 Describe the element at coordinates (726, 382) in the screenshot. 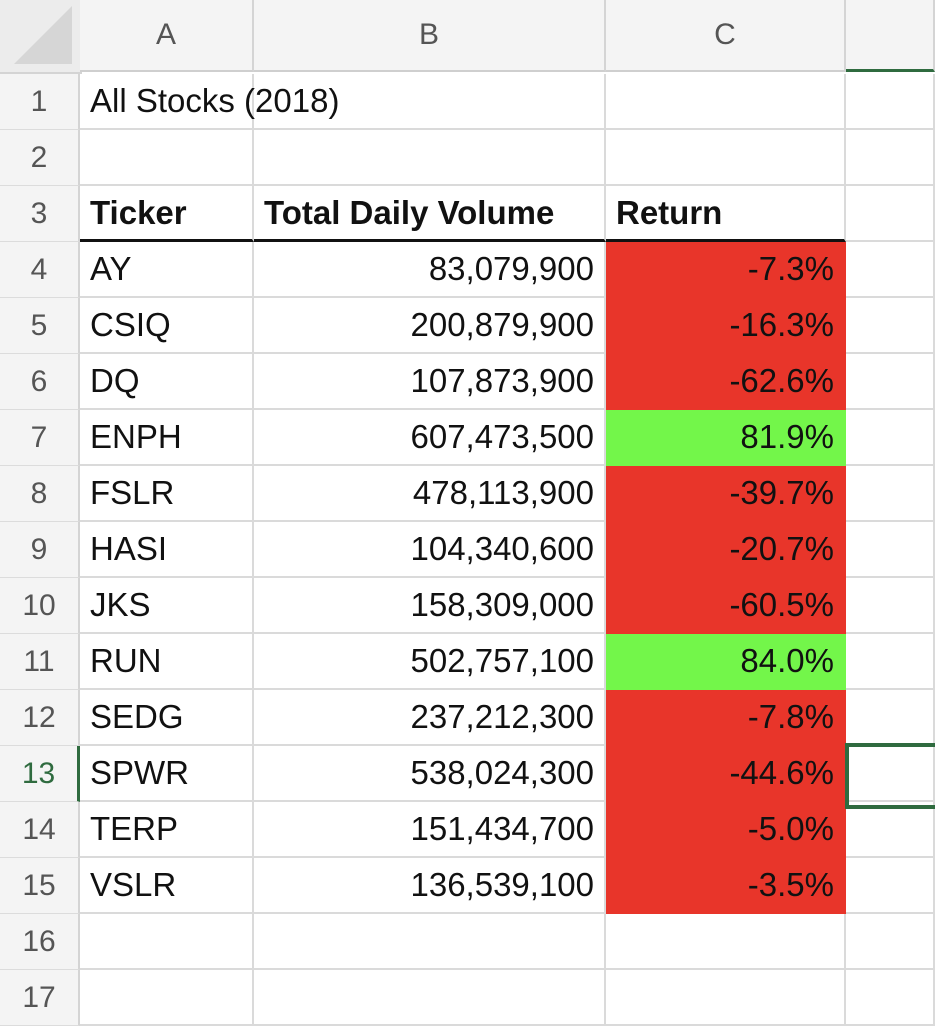

I see `return-cell: -62.6%` at that location.